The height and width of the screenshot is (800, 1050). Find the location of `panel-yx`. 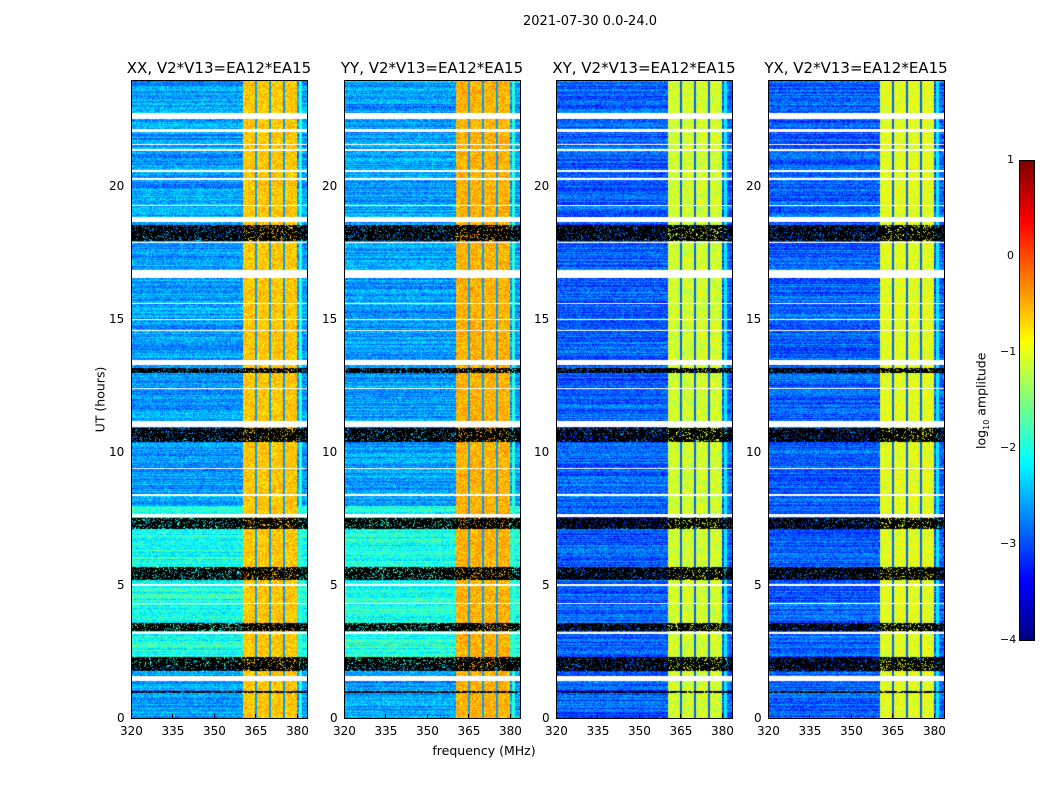

panel-yx is located at coordinates (856, 399).